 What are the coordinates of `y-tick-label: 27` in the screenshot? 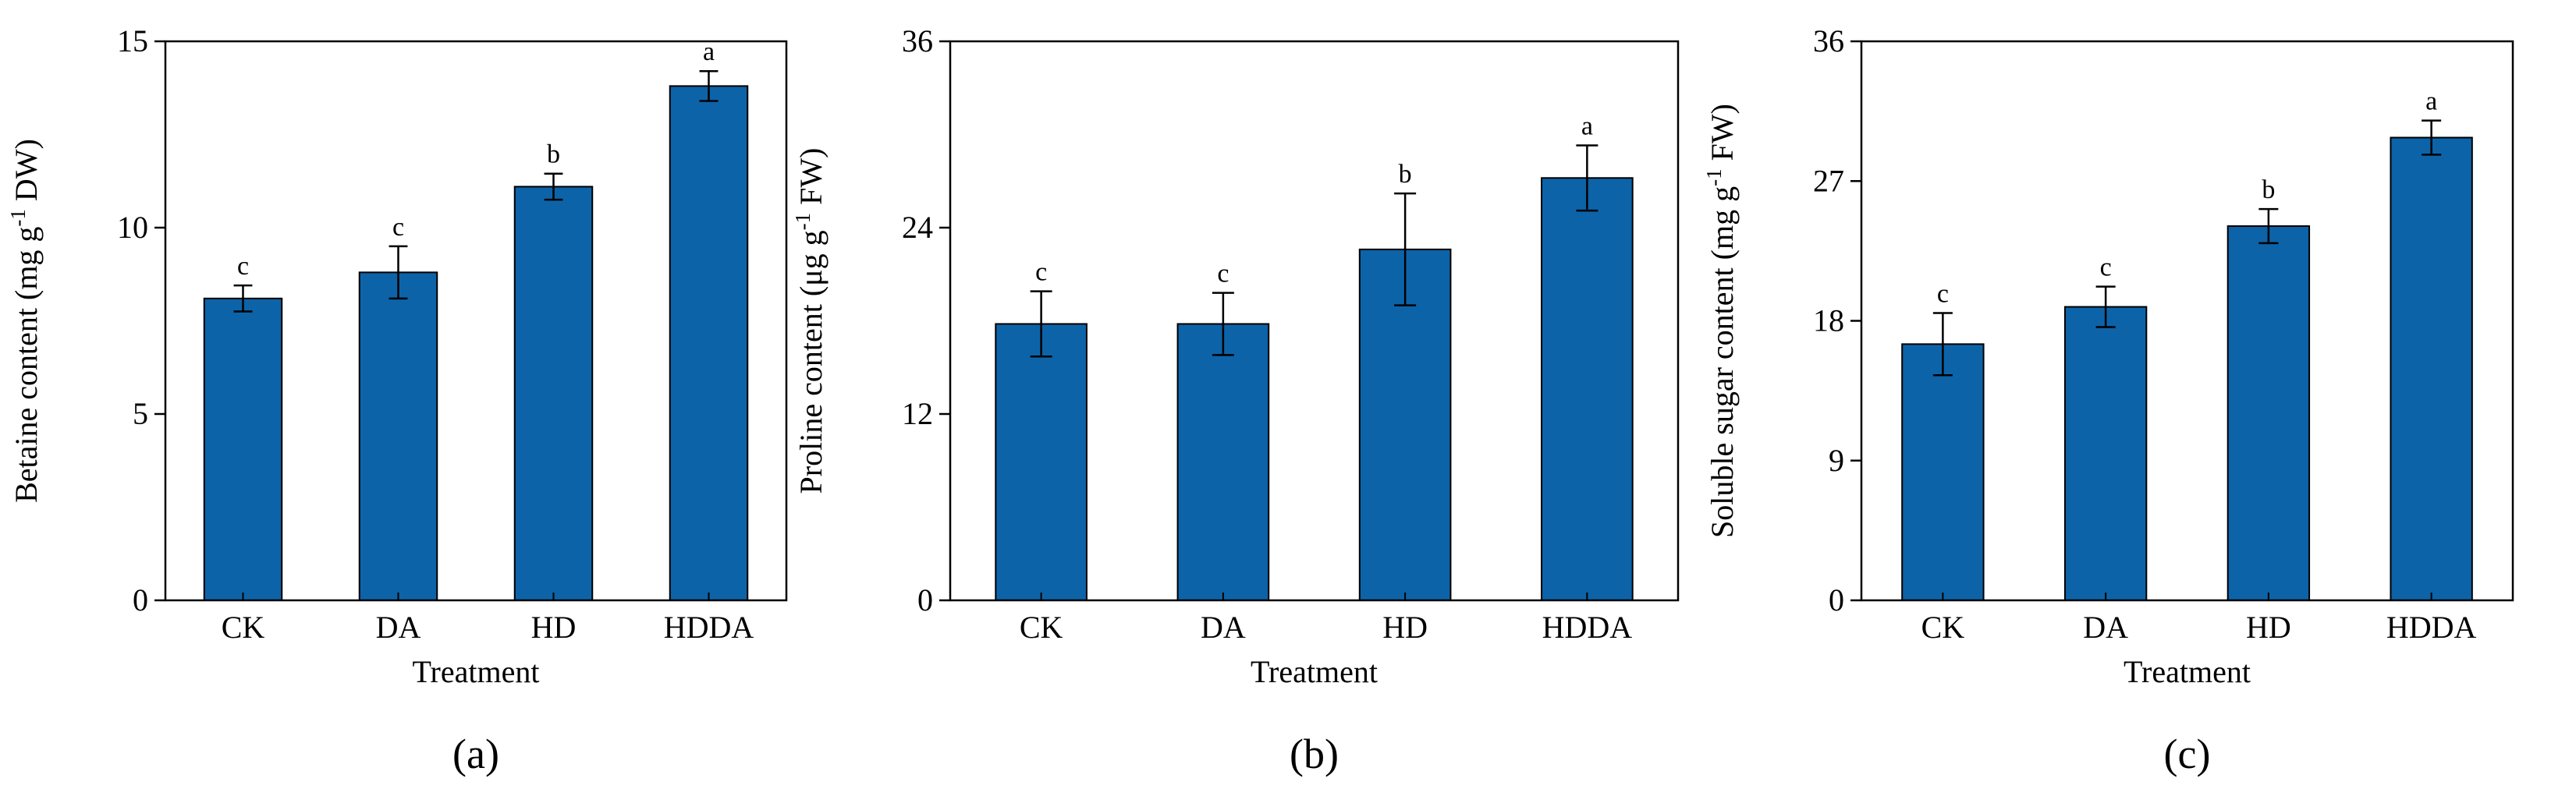 It's located at (1828, 181).